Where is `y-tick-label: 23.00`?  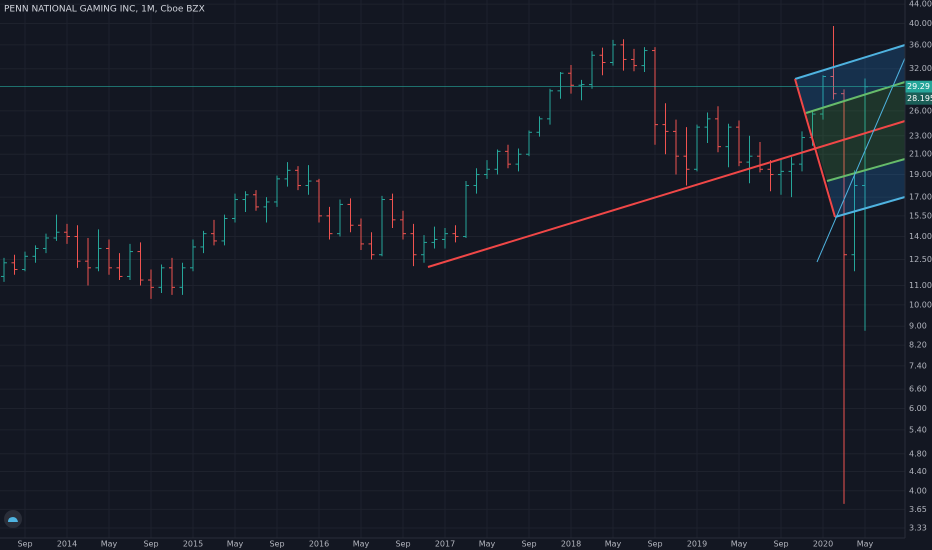
y-tick-label: 23.00 is located at coordinates (920, 135).